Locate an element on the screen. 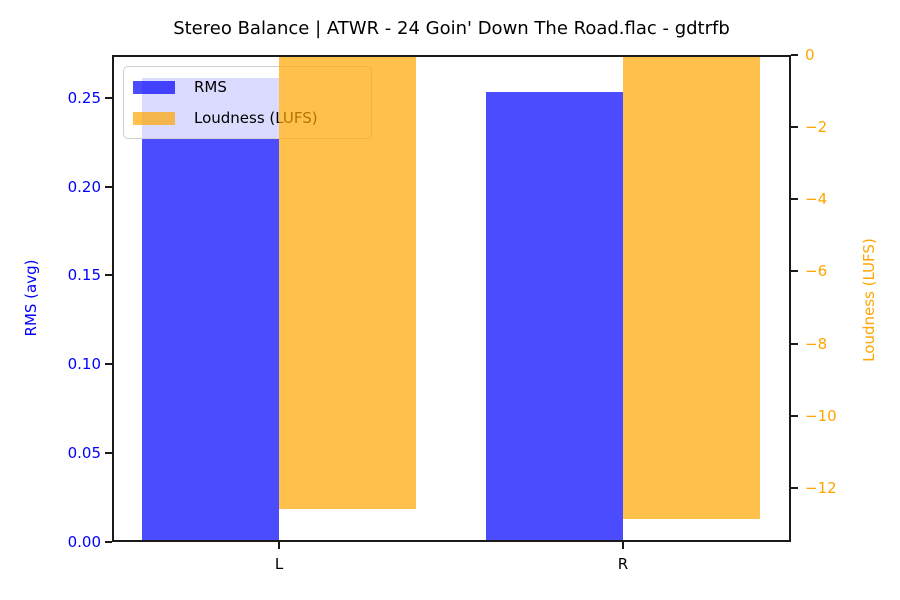 The height and width of the screenshot is (600, 900). legend-swatch-rms is located at coordinates (154, 87).